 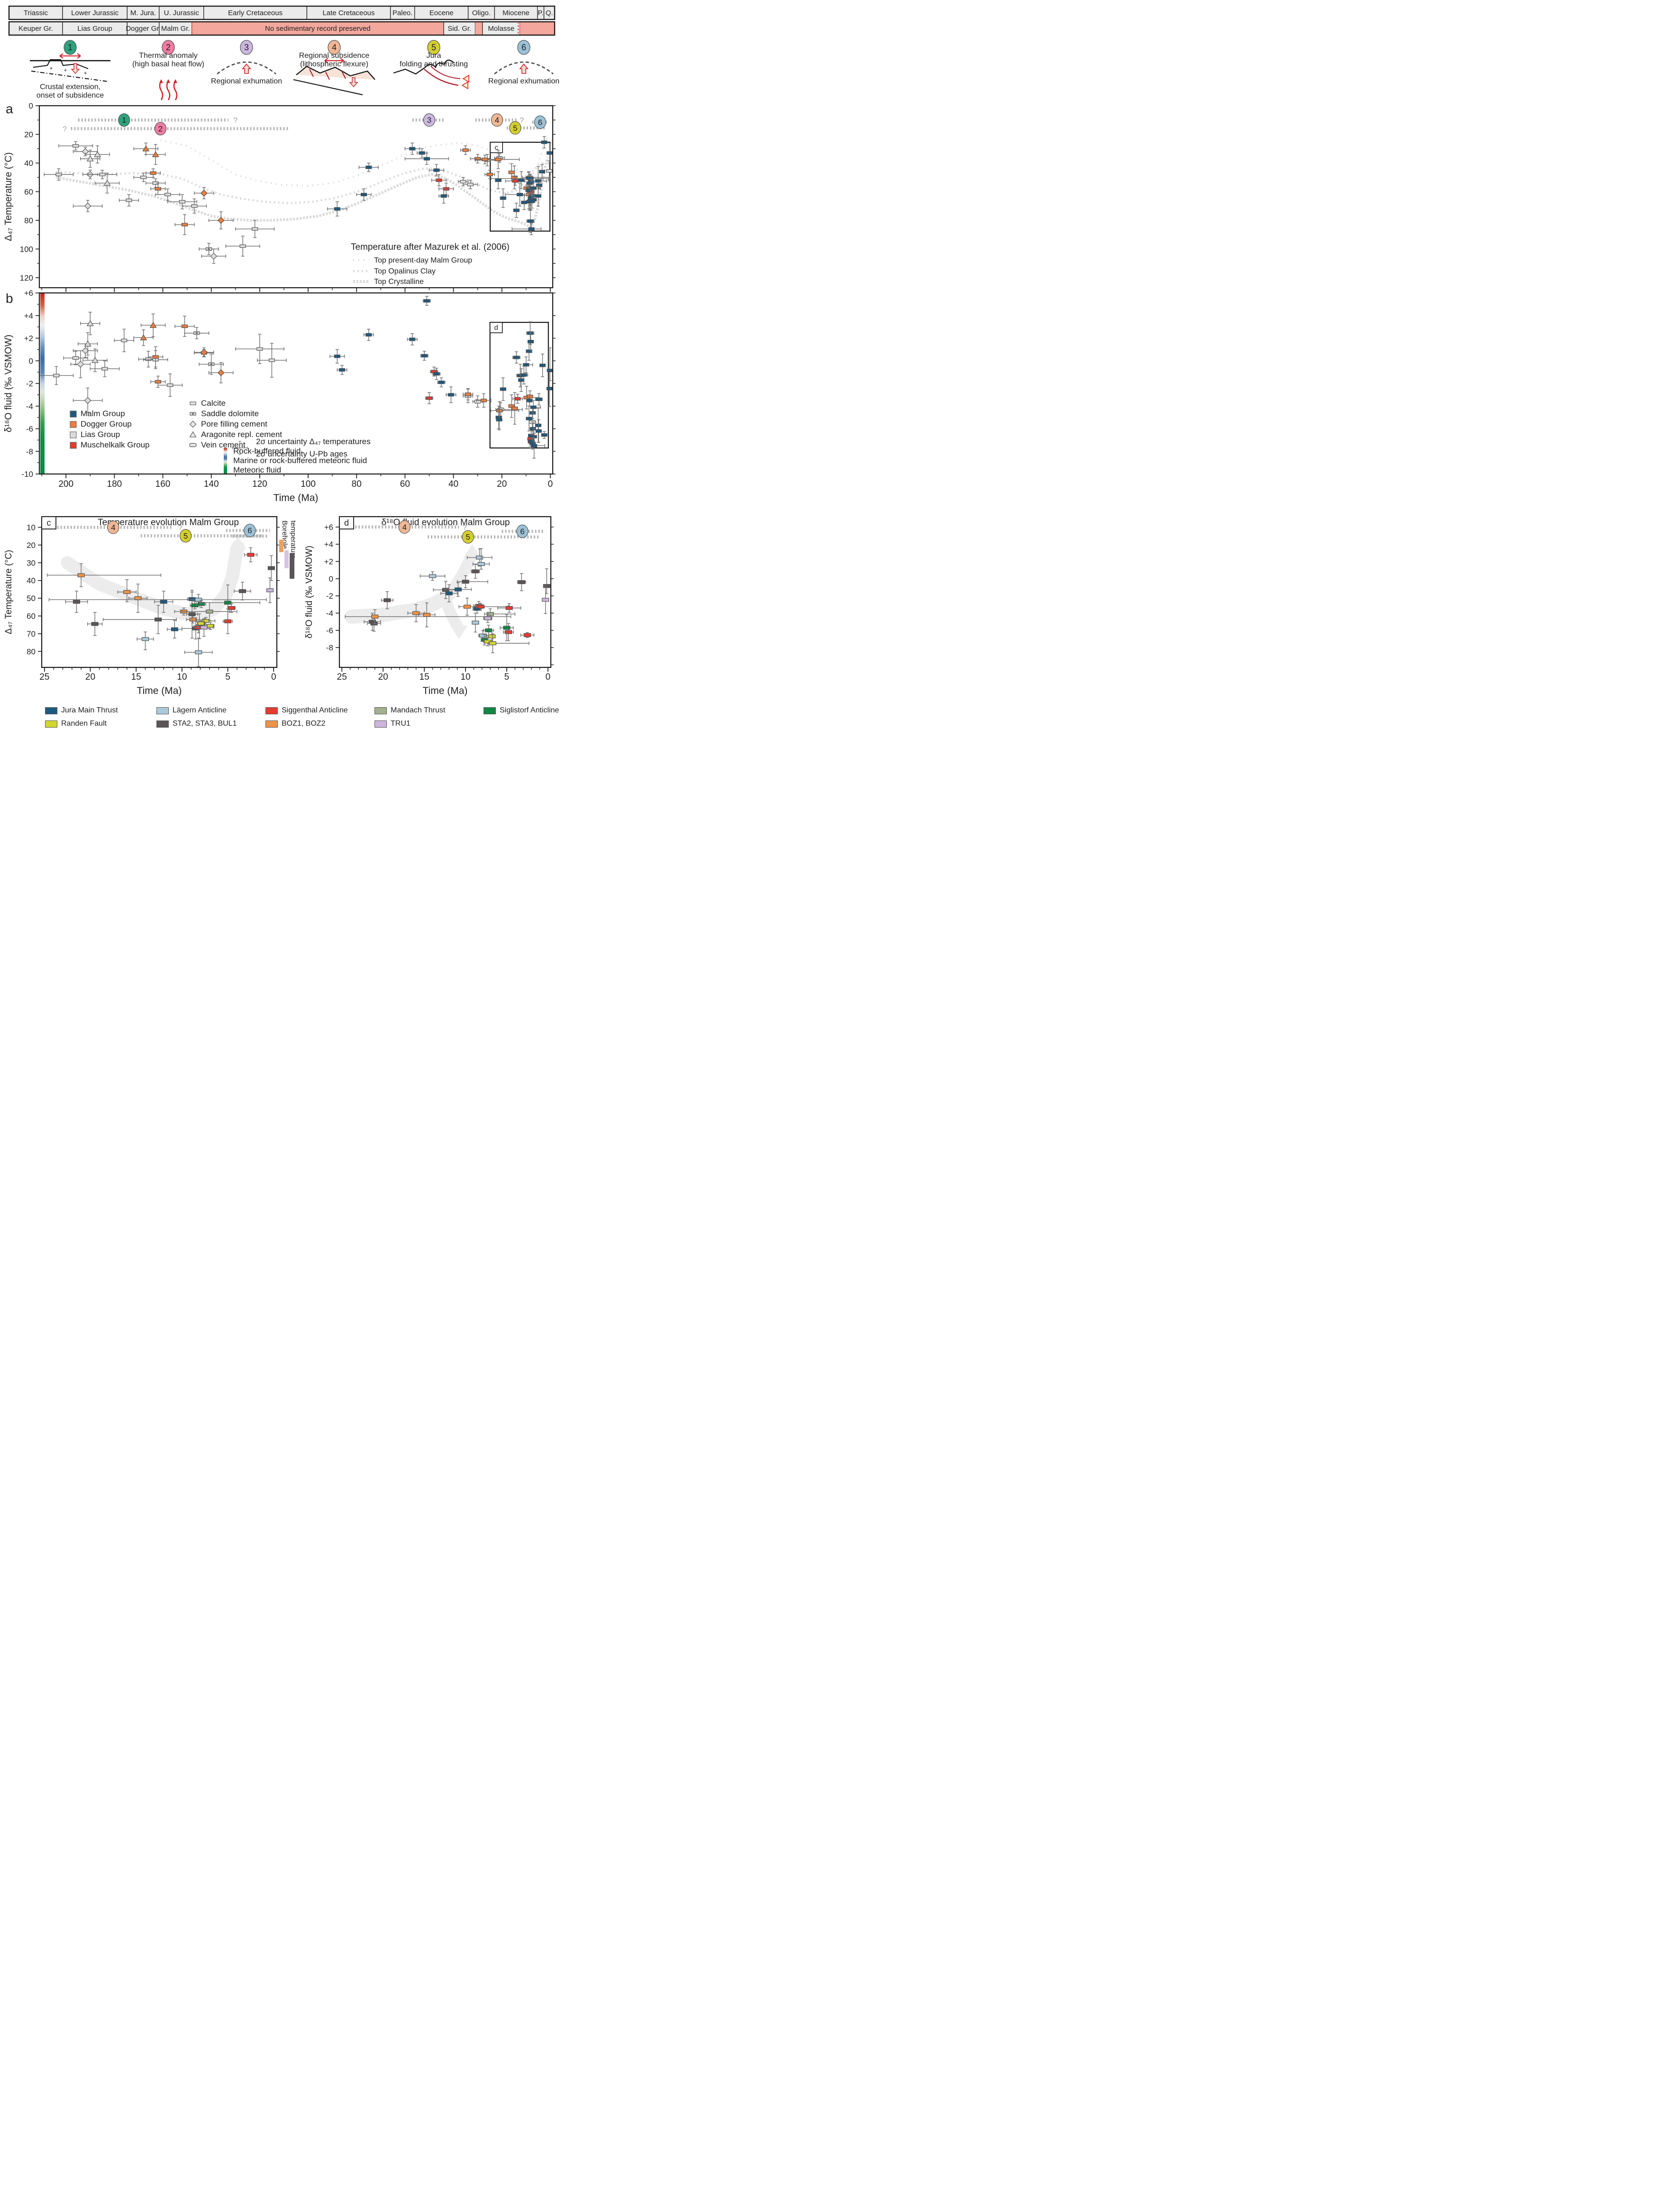 What do you see at coordinates (302, 193) in the screenshot?
I see `burial-curve-top_crystalline` at bounding box center [302, 193].